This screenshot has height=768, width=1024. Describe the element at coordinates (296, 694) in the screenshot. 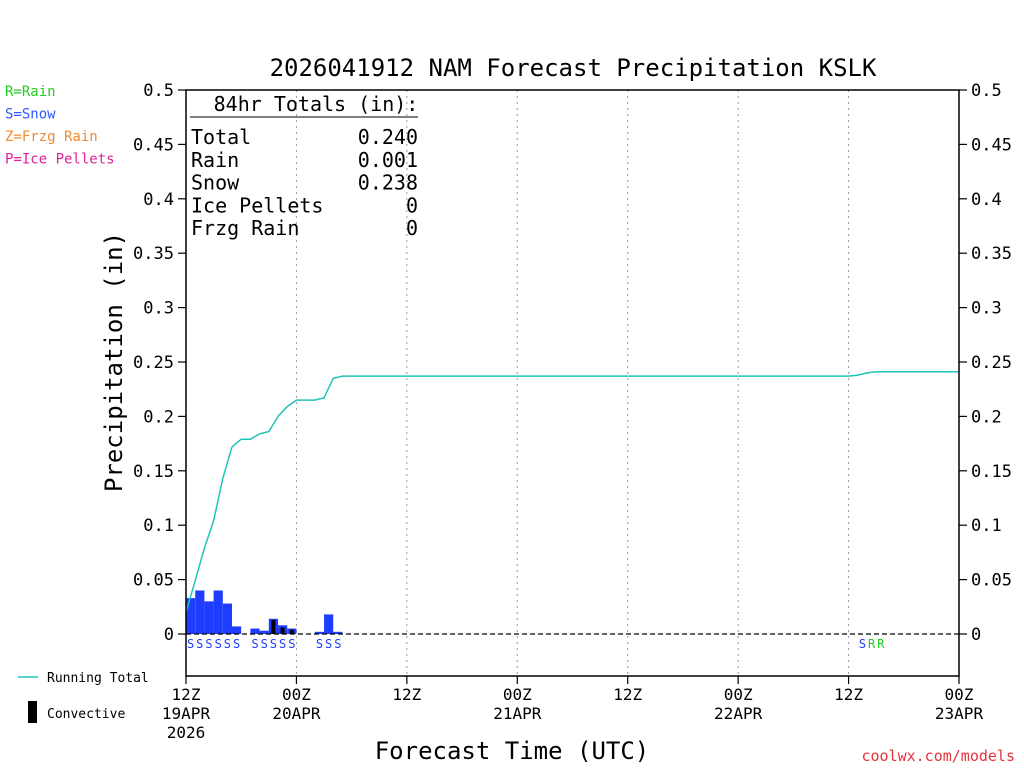

I see `x-tick-label-1: 00Z` at that location.